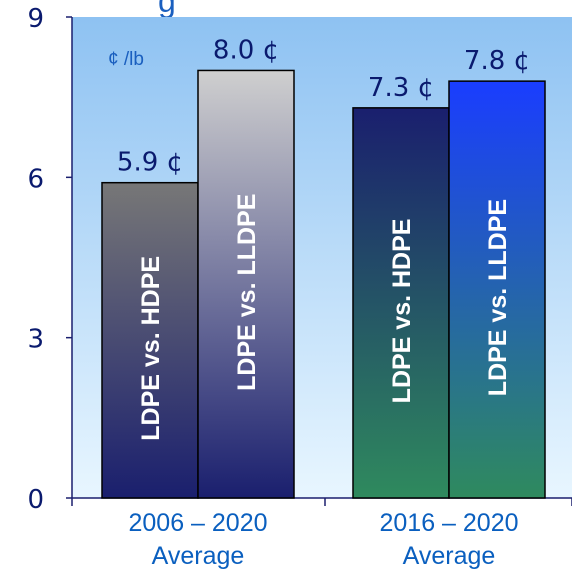 This screenshot has height=573, width=572. Describe the element at coordinates (126, 59) in the screenshot. I see `unit-label: ¢ /lb` at that location.